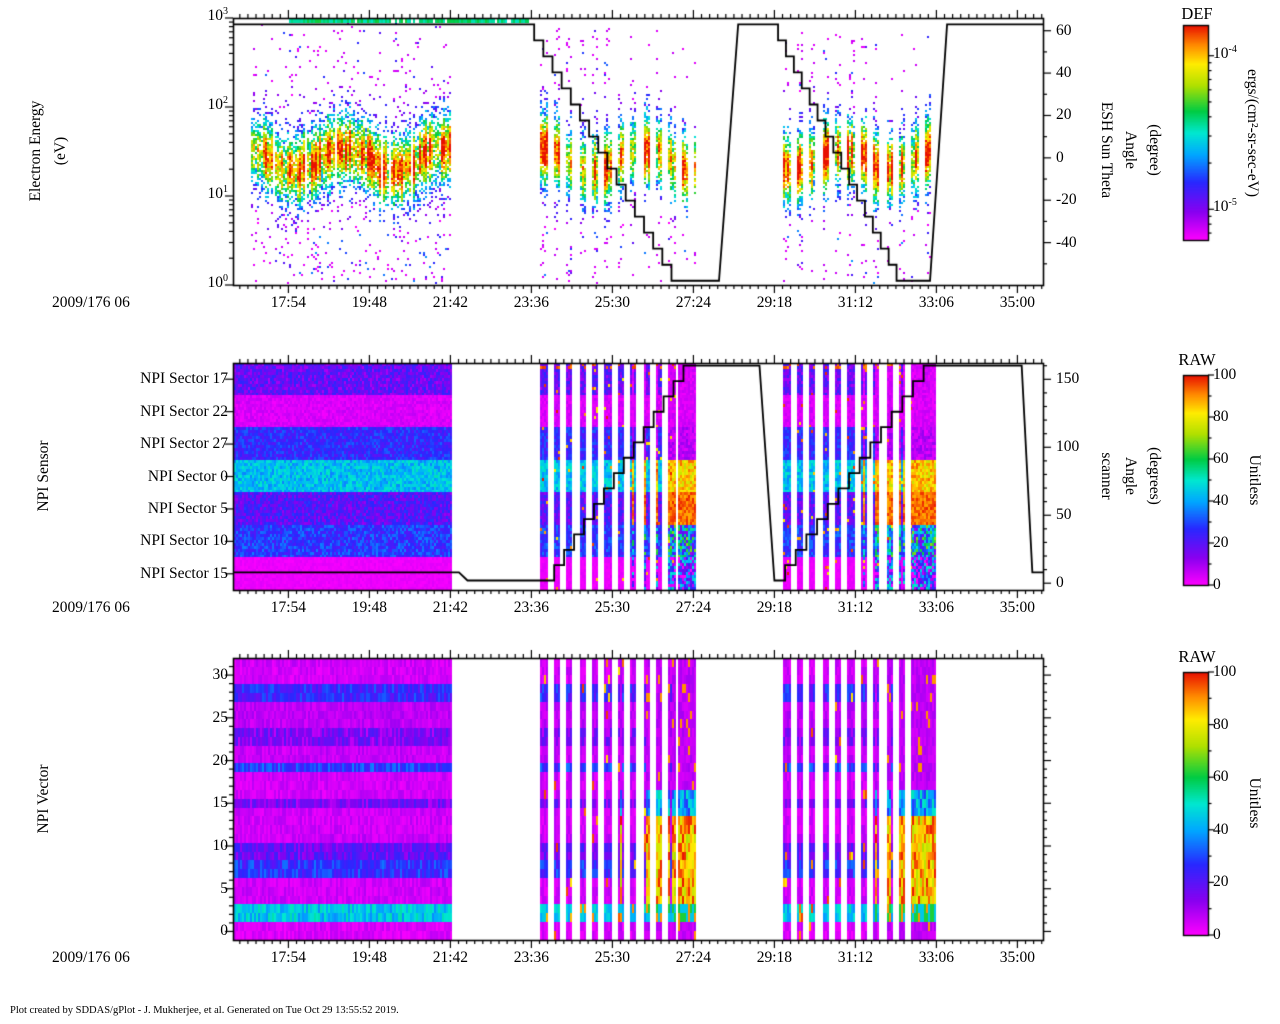  I want to click on scanner-axis-label: scanner, so click(1106, 476).